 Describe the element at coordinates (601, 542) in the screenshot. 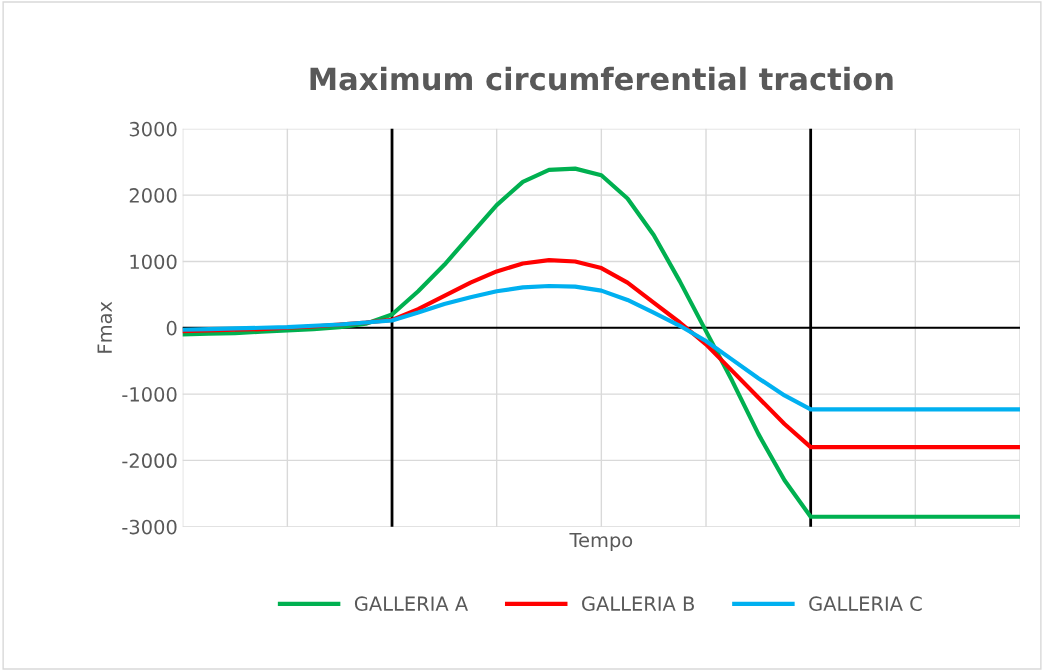

I see `x-axis-title: Tempo` at that location.